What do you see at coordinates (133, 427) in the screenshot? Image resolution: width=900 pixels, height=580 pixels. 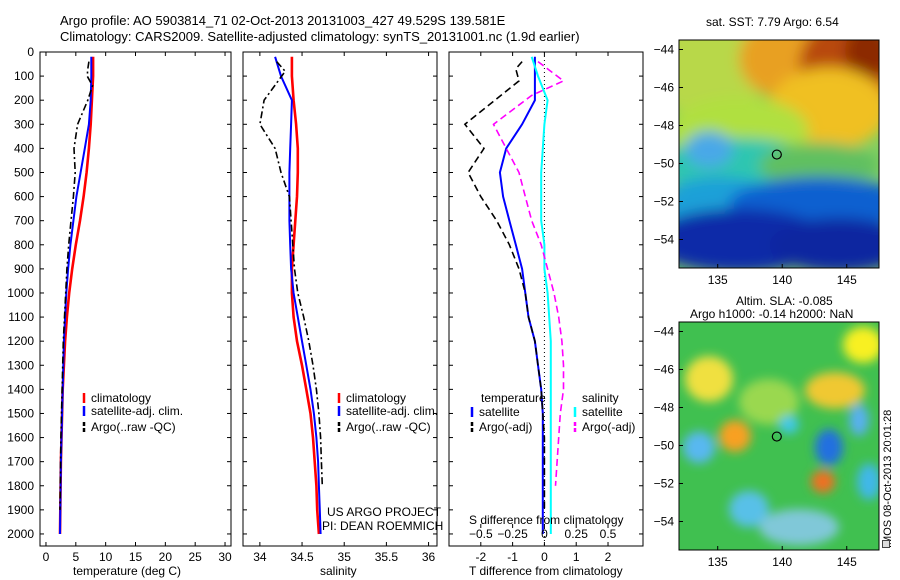 I see `temperature-legend-argo-label: Argo(..raw -QC)` at bounding box center [133, 427].